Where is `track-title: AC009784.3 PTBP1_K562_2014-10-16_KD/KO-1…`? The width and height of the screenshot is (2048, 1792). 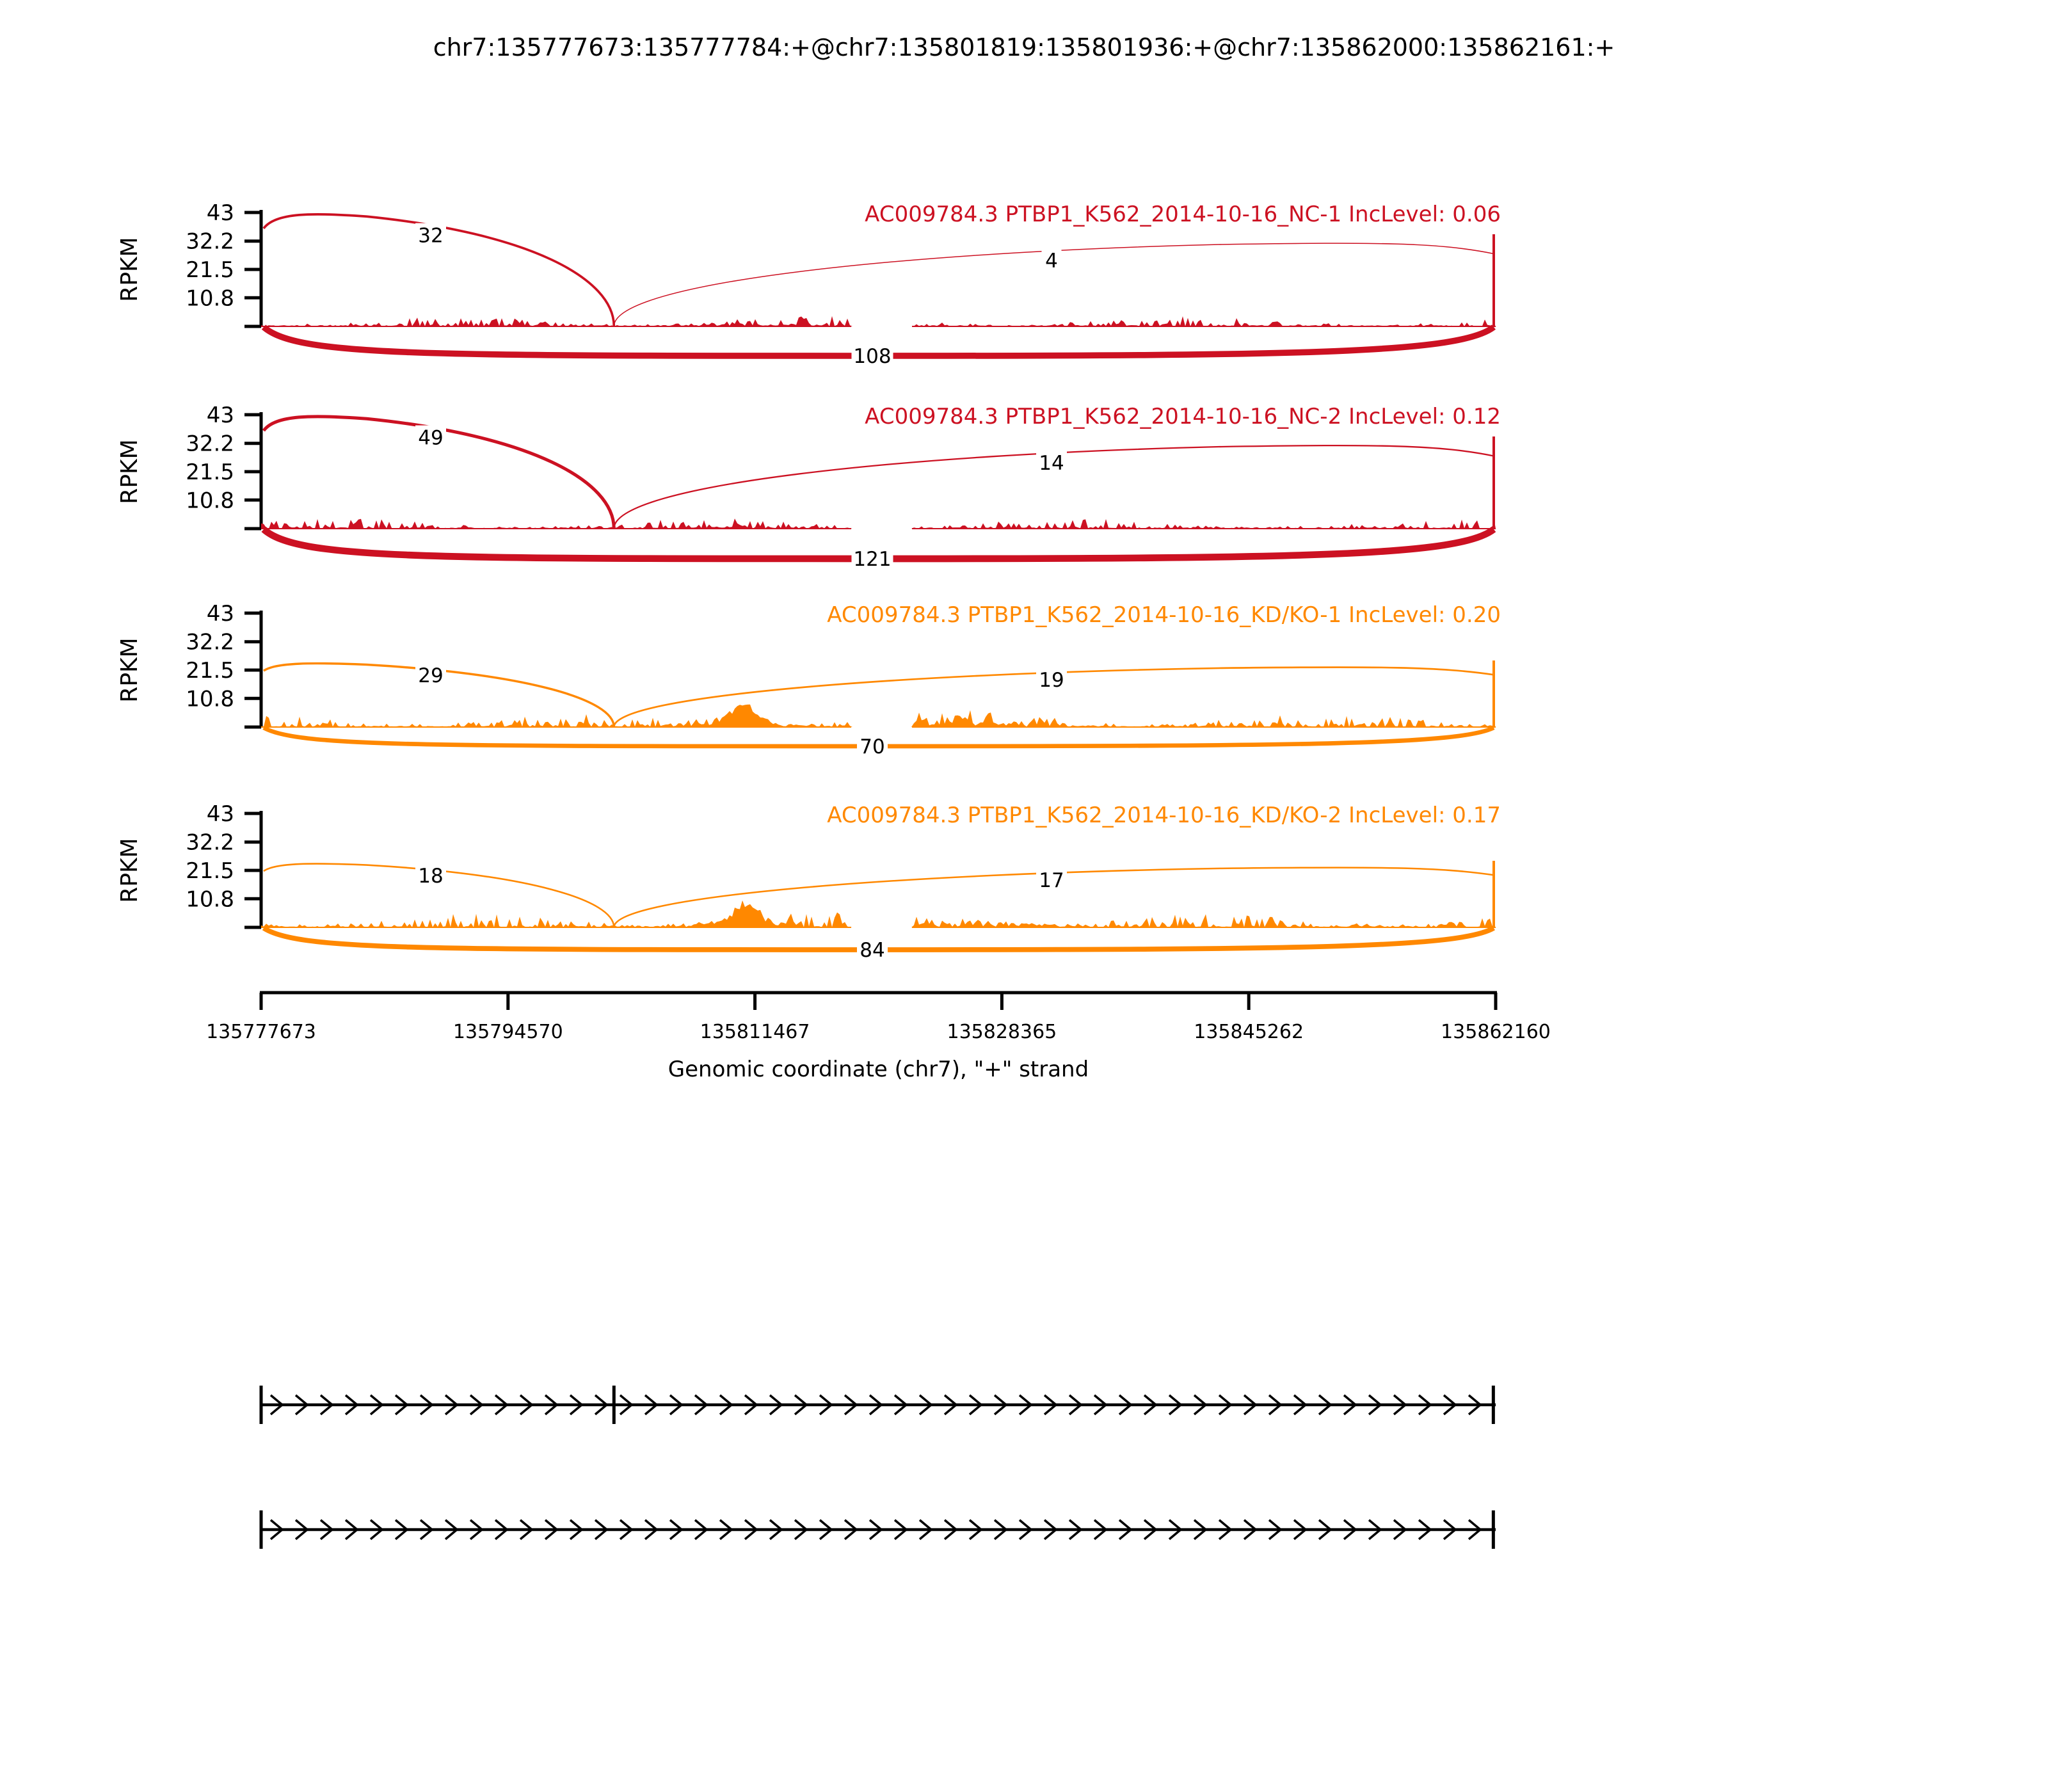 track-title: AC009784.3 PTBP1_K562_2014-10-16_KD/KO-1… is located at coordinates (1164, 615).